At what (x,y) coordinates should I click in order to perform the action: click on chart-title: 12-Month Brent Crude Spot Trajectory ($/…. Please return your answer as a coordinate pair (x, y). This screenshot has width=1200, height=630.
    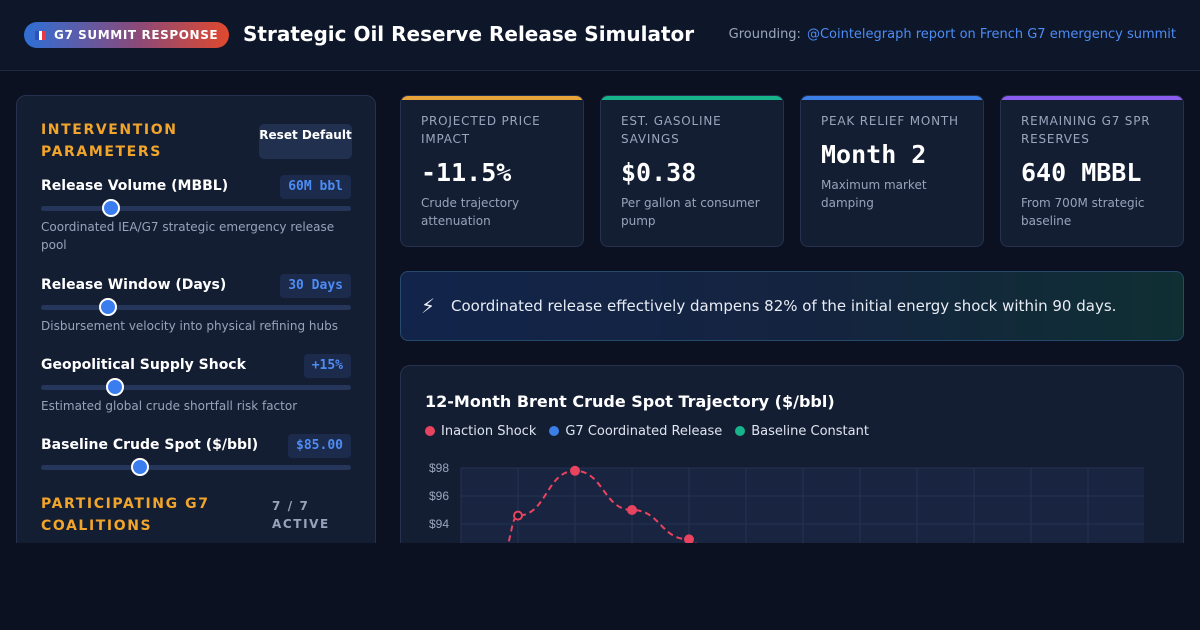
    Looking at the image, I should click on (630, 401).